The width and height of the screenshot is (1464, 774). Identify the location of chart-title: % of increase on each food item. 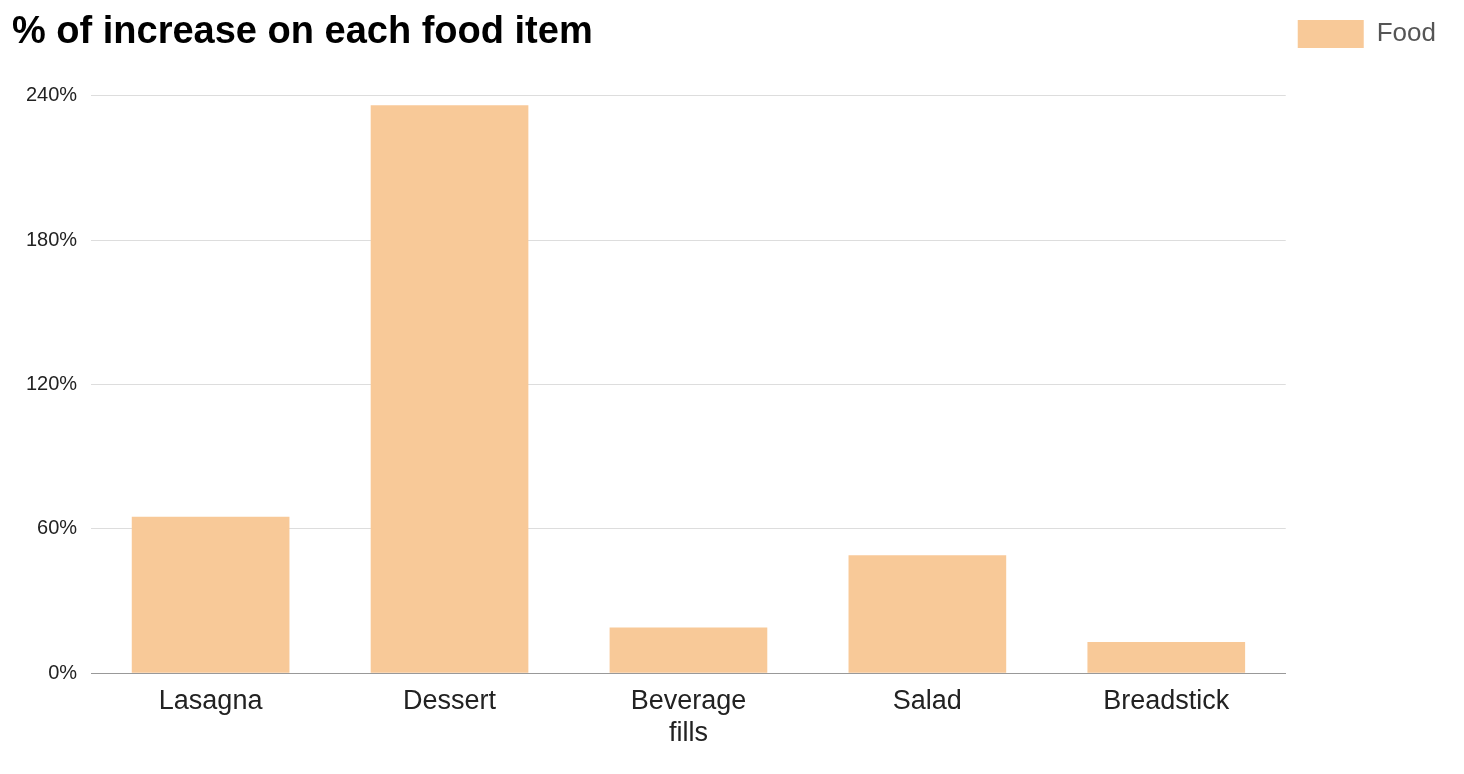
(302, 30).